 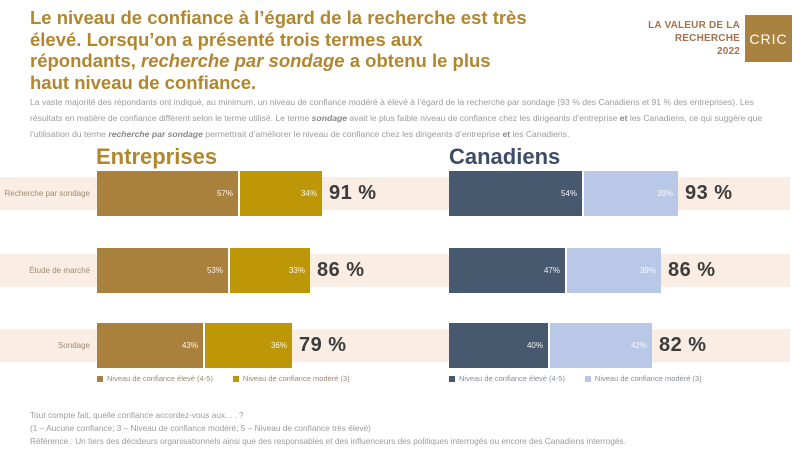 What do you see at coordinates (498, 345) in the screenshot?
I see `bar-segment: 40%` at bounding box center [498, 345].